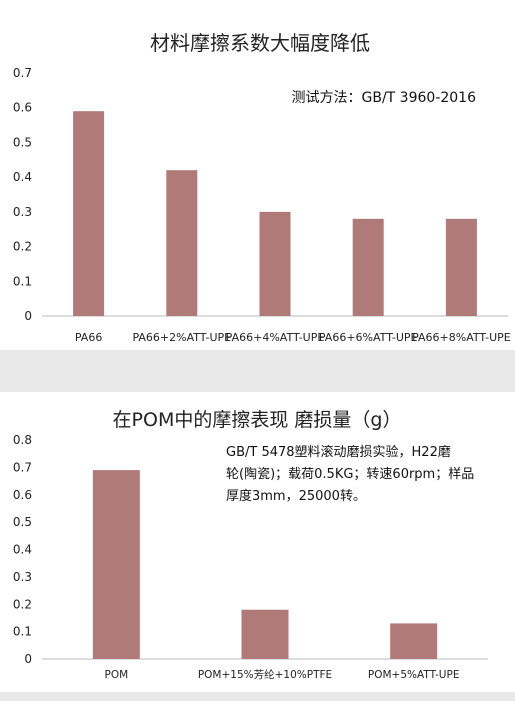 This screenshot has width=515, height=701. Describe the element at coordinates (368, 337) in the screenshot. I see `x-category-label: PA66+6%ATT-UPE` at that location.